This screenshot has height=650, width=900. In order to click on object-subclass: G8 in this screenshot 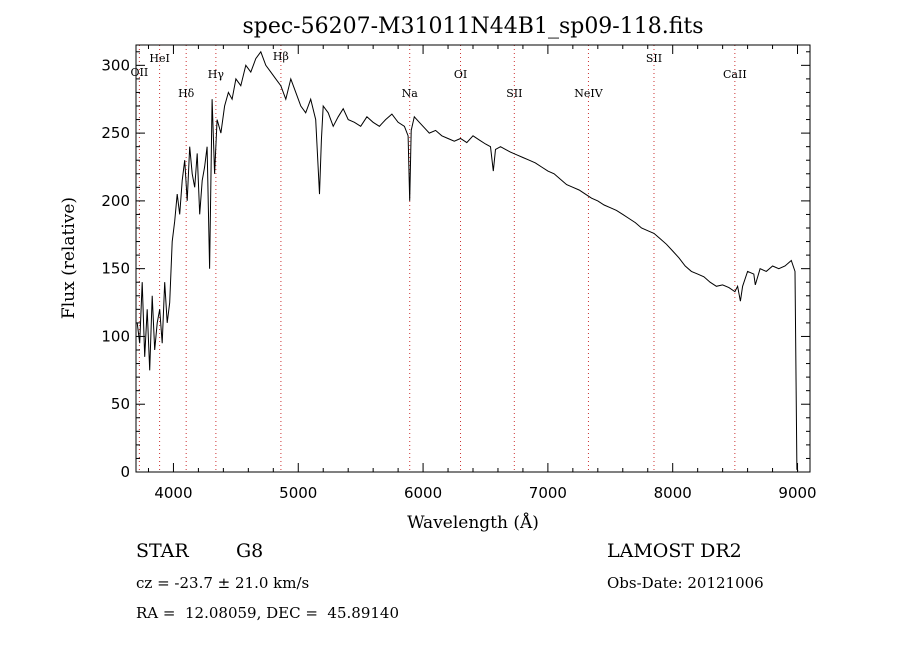, I will do `click(250, 551)`.